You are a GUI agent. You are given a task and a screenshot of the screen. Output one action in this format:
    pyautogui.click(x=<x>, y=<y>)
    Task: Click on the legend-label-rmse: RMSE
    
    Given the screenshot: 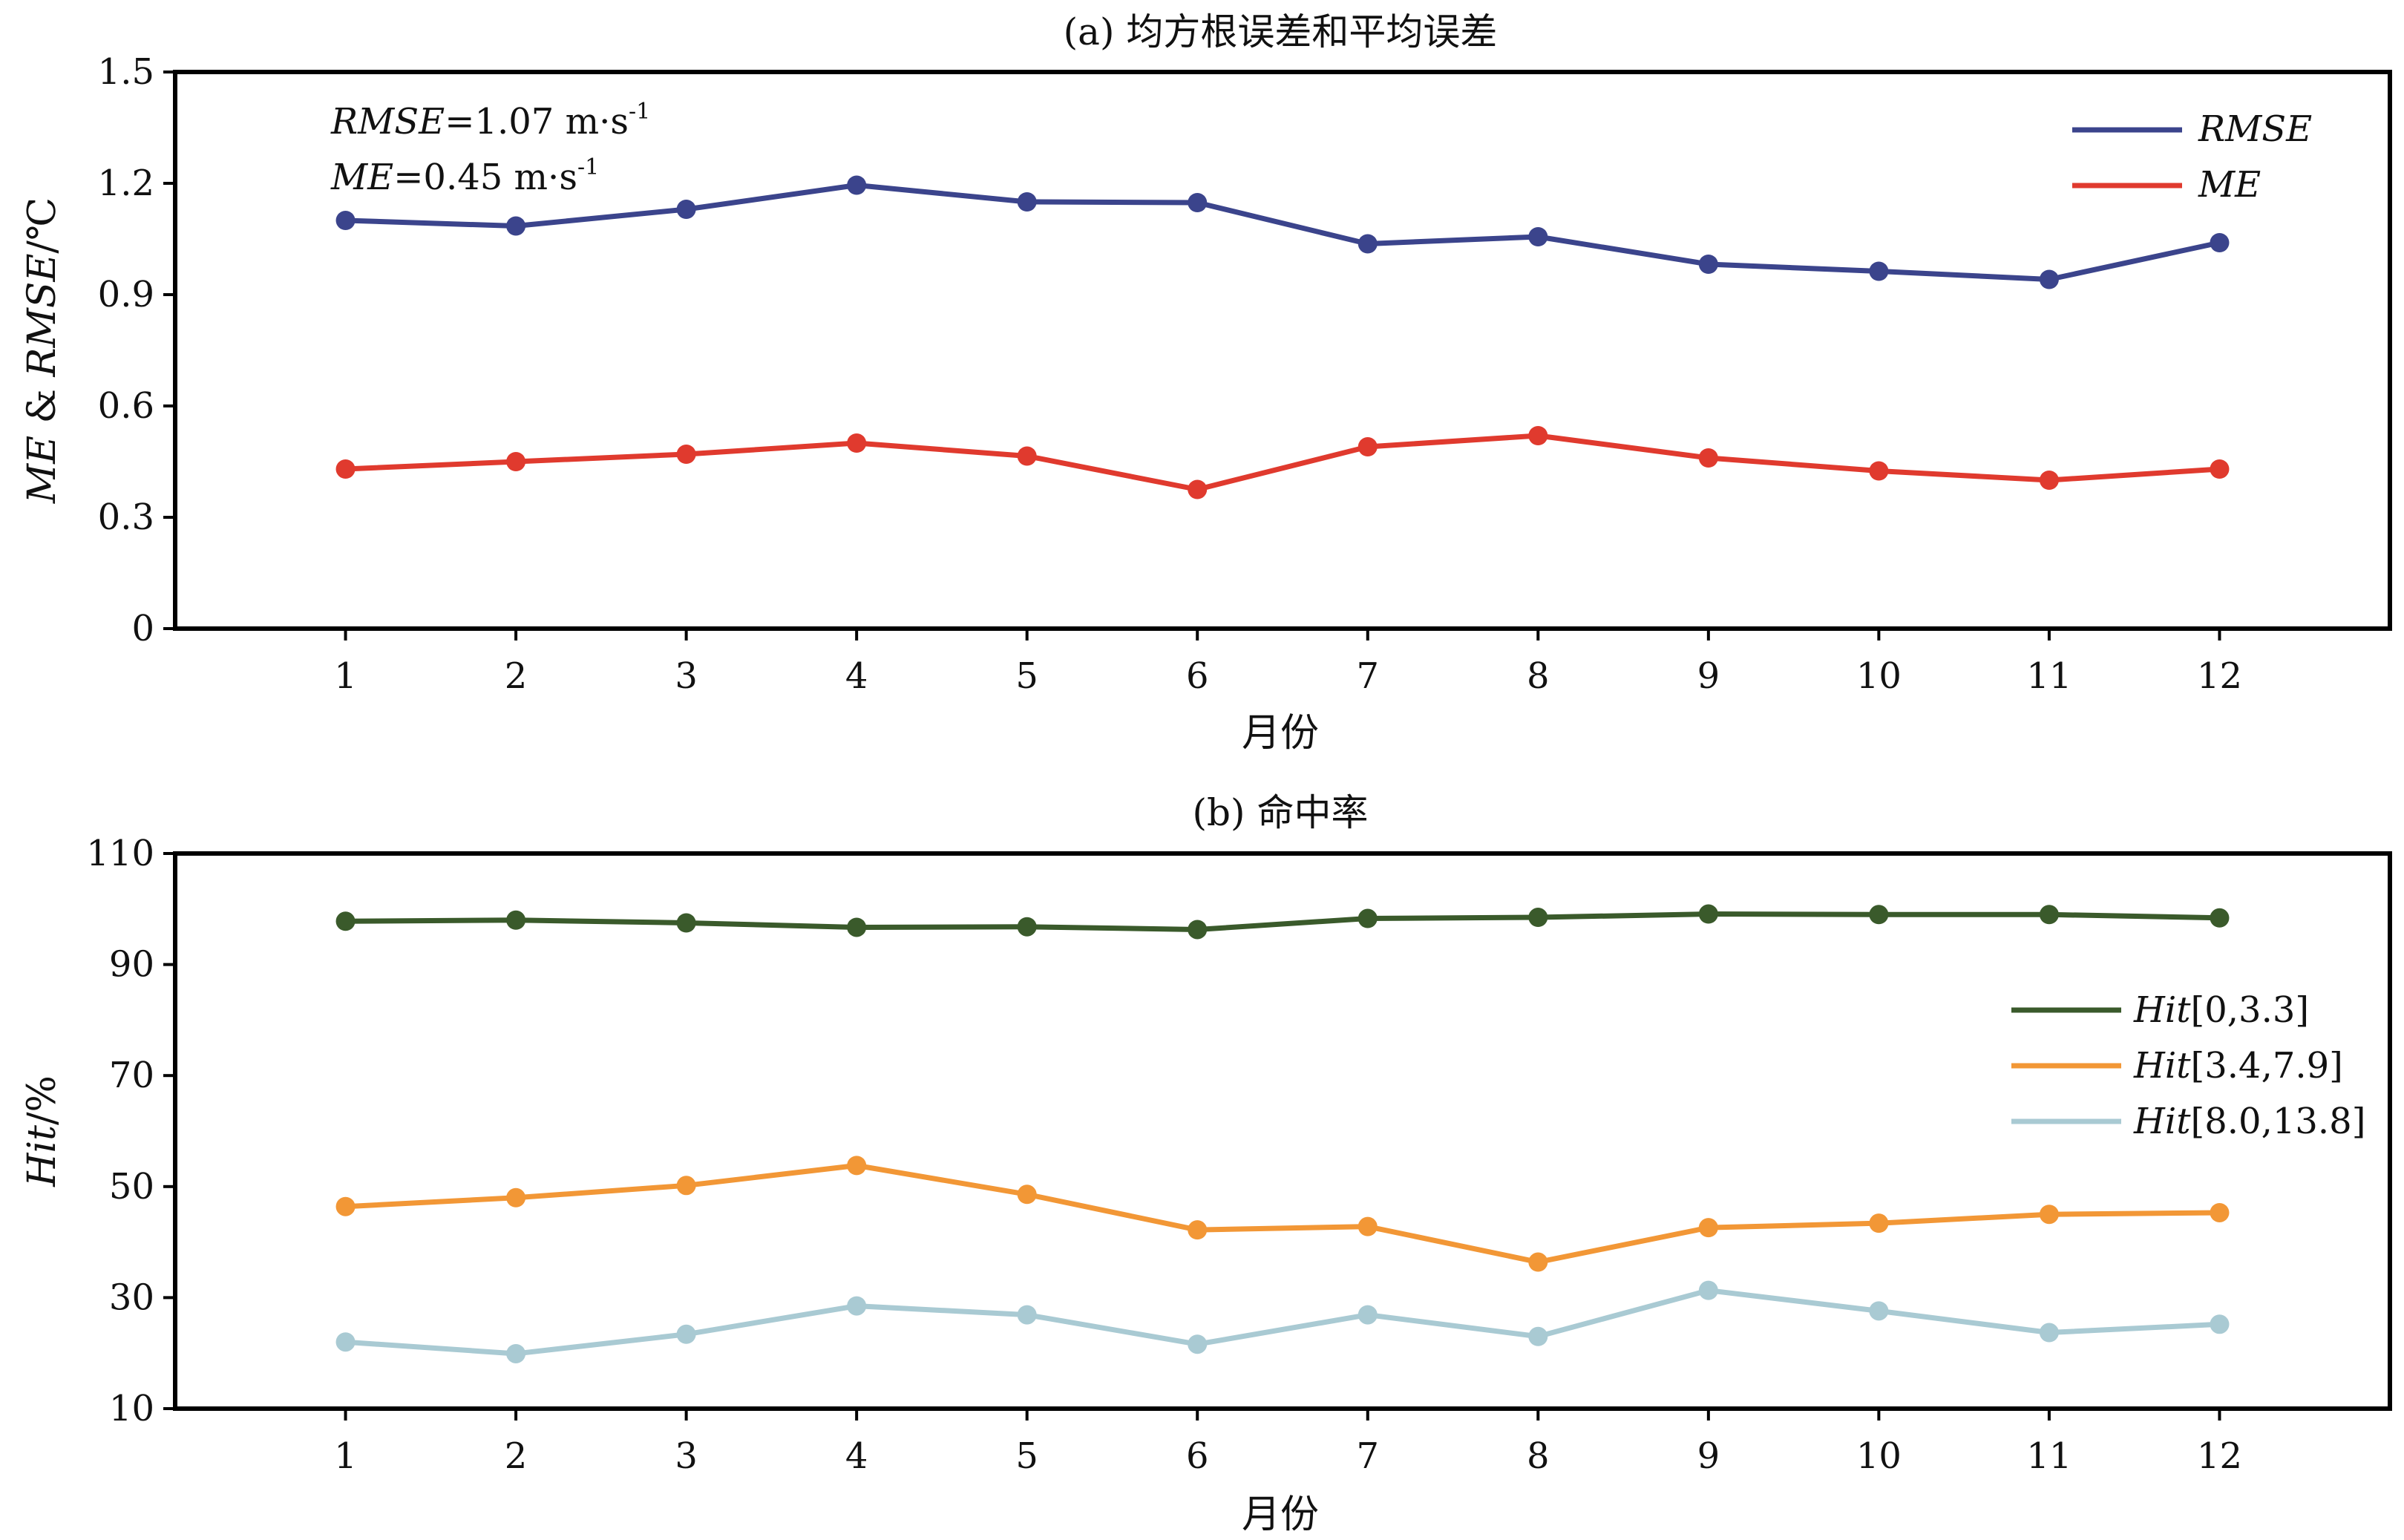 What is the action you would take?
    pyautogui.click(x=2255, y=129)
    